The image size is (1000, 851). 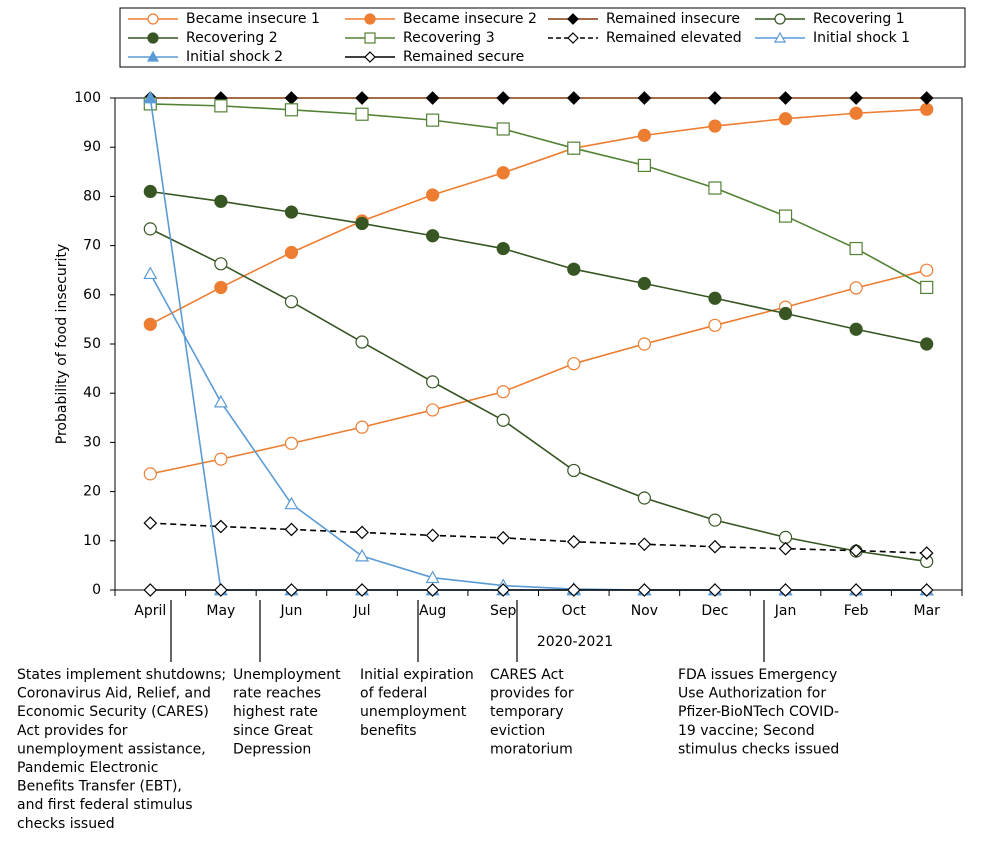 What do you see at coordinates (517, 731) in the screenshot?
I see `annotation-text: eviction` at bounding box center [517, 731].